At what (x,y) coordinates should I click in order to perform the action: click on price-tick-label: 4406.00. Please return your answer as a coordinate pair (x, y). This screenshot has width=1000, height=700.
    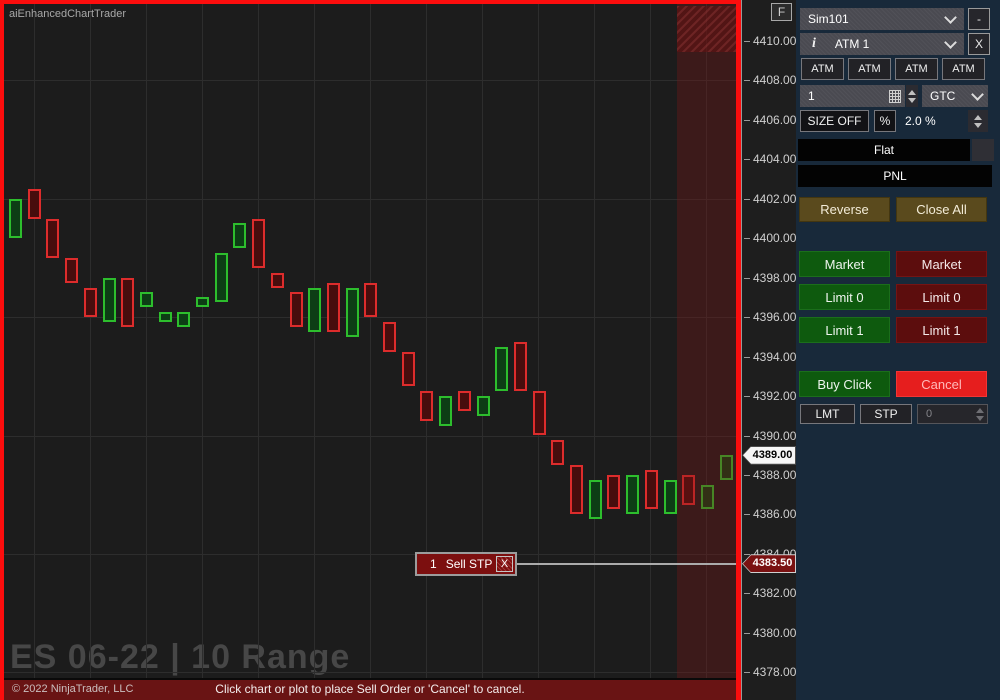
    Looking at the image, I should click on (775, 119).